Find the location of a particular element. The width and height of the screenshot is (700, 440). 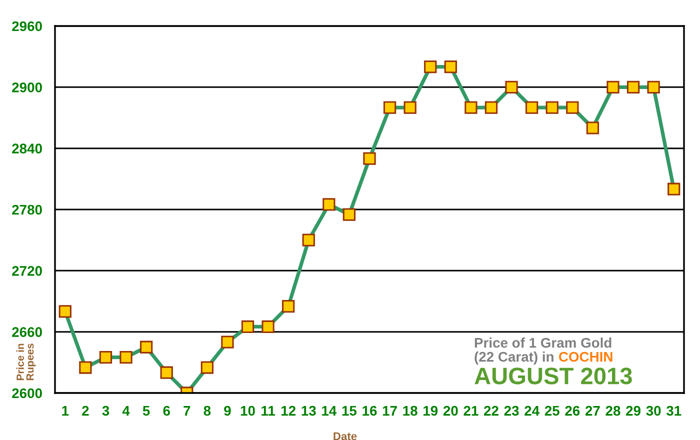

x-tick-label: 10 is located at coordinates (247, 411).